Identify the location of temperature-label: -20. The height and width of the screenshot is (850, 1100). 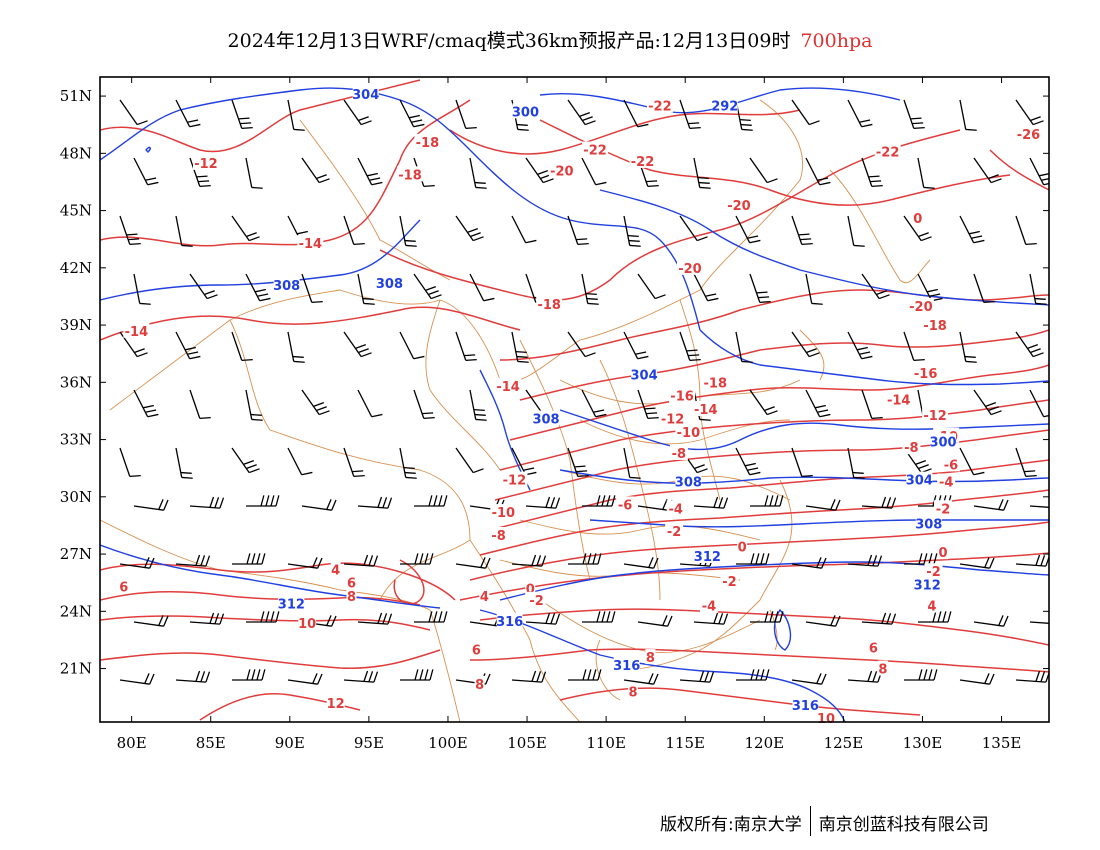
(562, 172).